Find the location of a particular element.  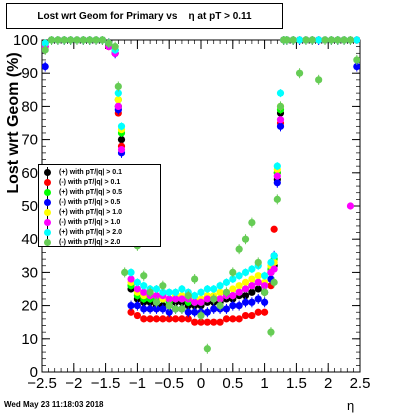

y-tick-label: 30 is located at coordinates (29, 272).